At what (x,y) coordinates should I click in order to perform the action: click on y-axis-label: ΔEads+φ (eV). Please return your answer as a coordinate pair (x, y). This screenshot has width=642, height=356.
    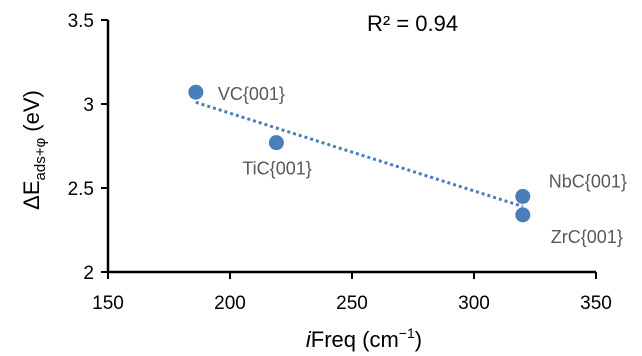
    Looking at the image, I should click on (34, 150).